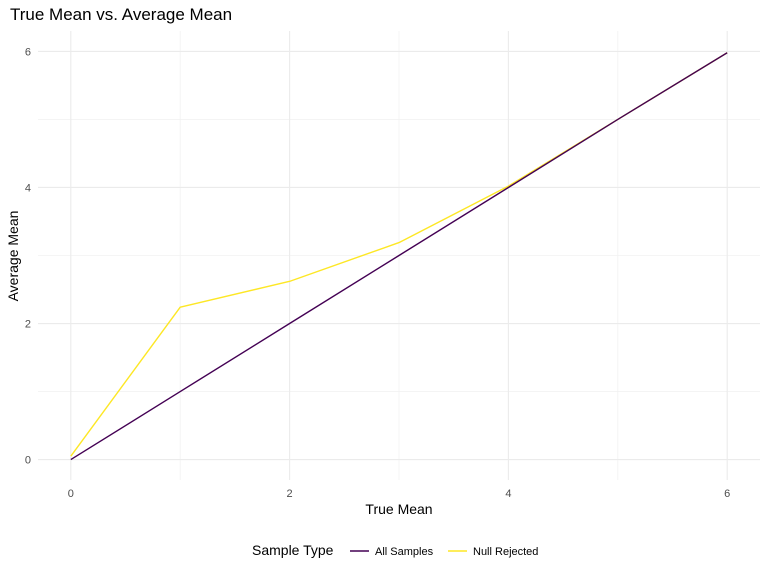 This screenshot has height=576, width=768. I want to click on y-tick-label: 6, so click(28, 52).